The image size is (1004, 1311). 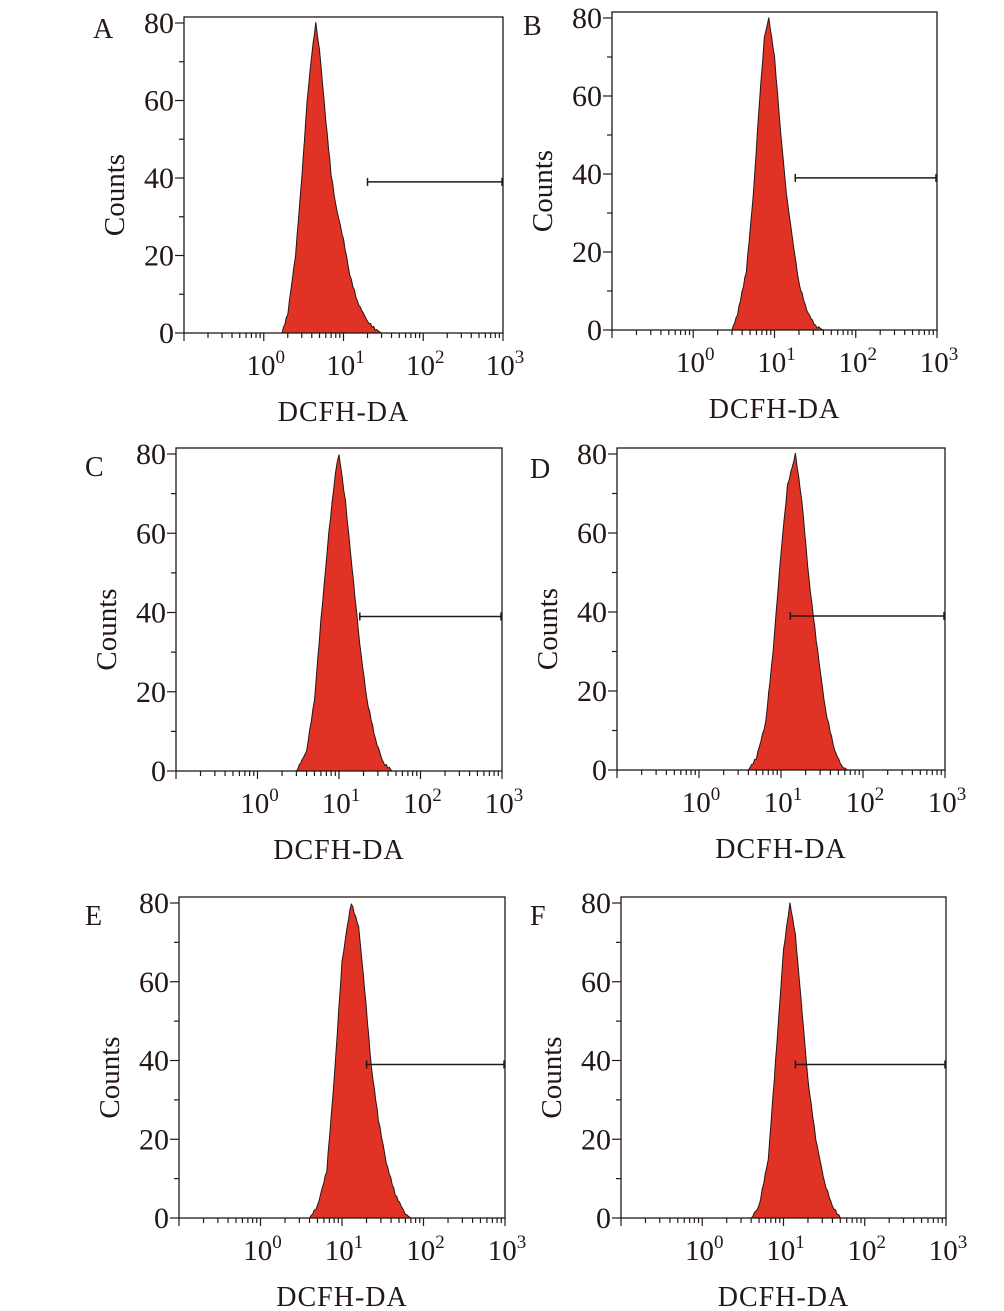 What do you see at coordinates (540, 469) in the screenshot?
I see `panel-letter: D` at bounding box center [540, 469].